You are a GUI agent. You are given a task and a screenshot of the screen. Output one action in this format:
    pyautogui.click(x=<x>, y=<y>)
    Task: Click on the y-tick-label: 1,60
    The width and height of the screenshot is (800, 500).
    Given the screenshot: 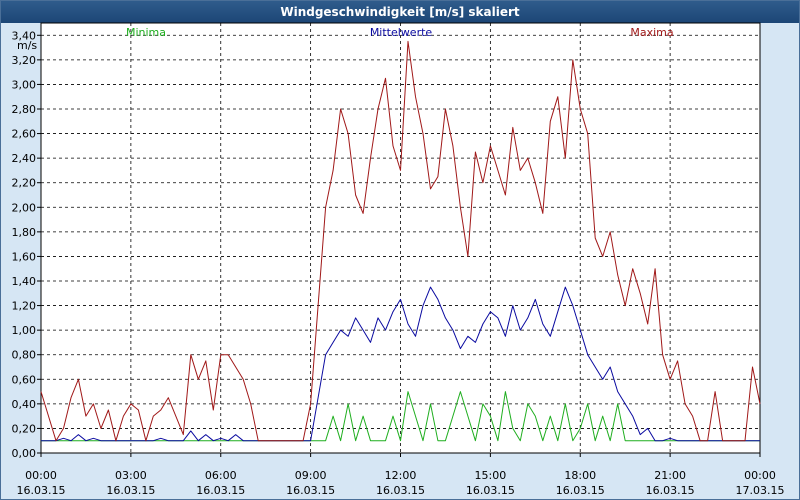 What is the action you would take?
    pyautogui.click(x=24, y=256)
    